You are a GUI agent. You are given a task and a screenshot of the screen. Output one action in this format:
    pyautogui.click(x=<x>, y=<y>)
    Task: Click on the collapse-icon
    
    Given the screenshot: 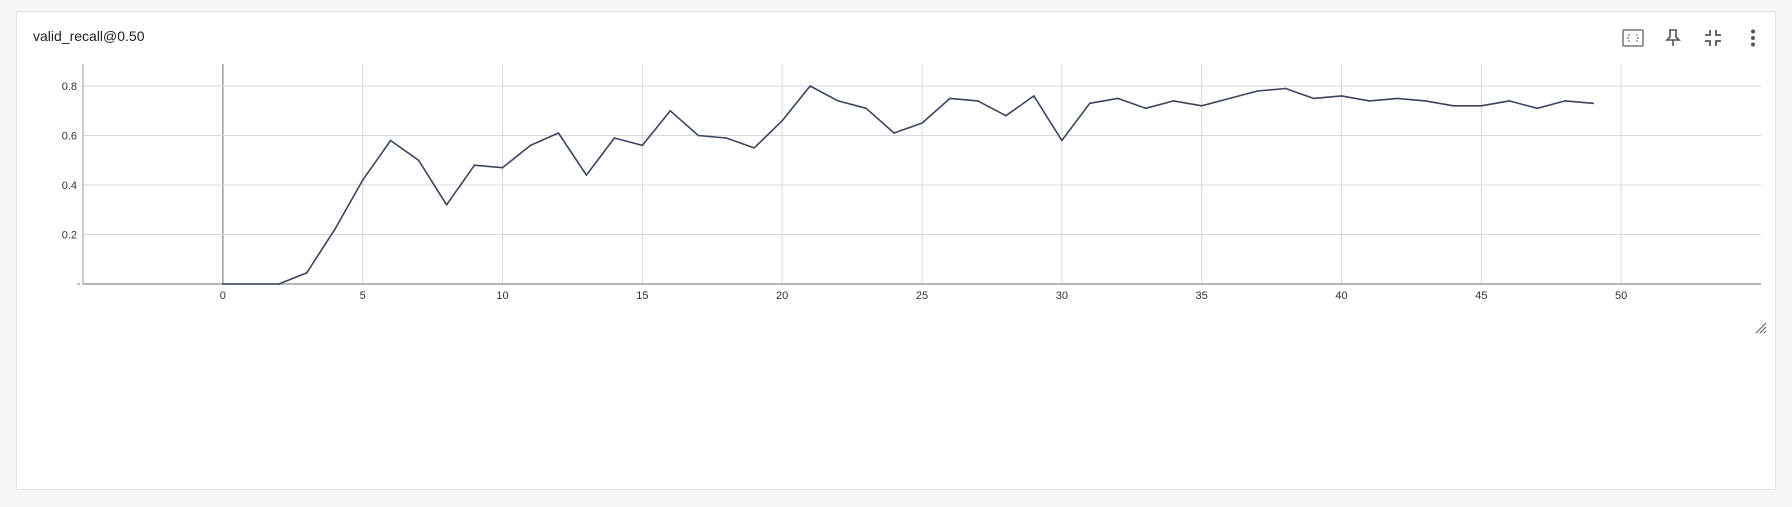 What is the action you would take?
    pyautogui.click(x=1713, y=38)
    